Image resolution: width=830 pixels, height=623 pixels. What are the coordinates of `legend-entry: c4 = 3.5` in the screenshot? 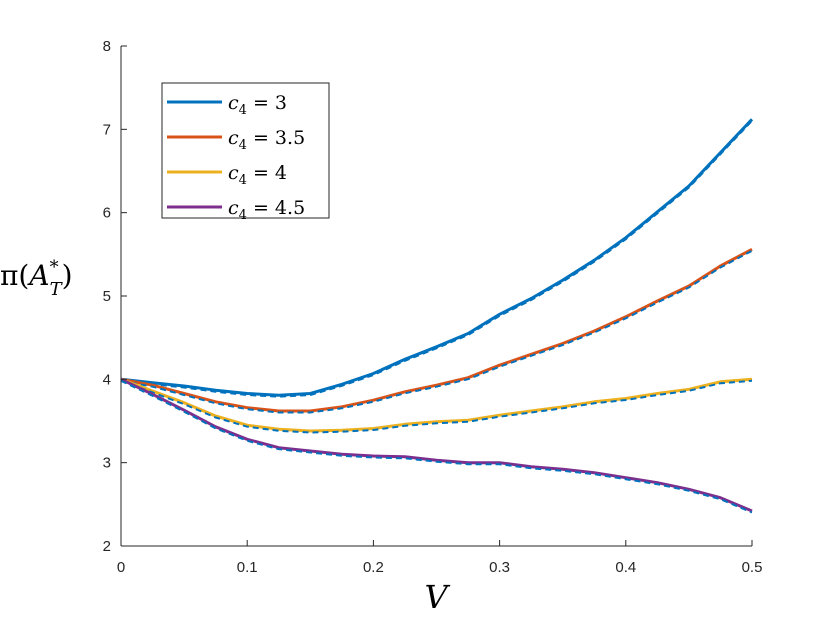 It's located at (236, 140).